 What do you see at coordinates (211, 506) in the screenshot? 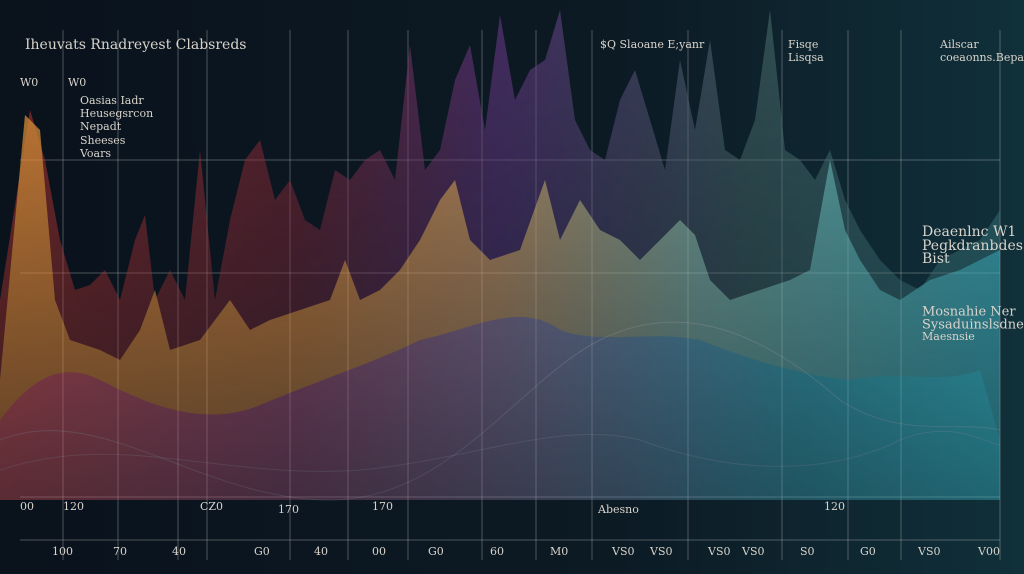
I see `mid-label: CZ0` at bounding box center [211, 506].